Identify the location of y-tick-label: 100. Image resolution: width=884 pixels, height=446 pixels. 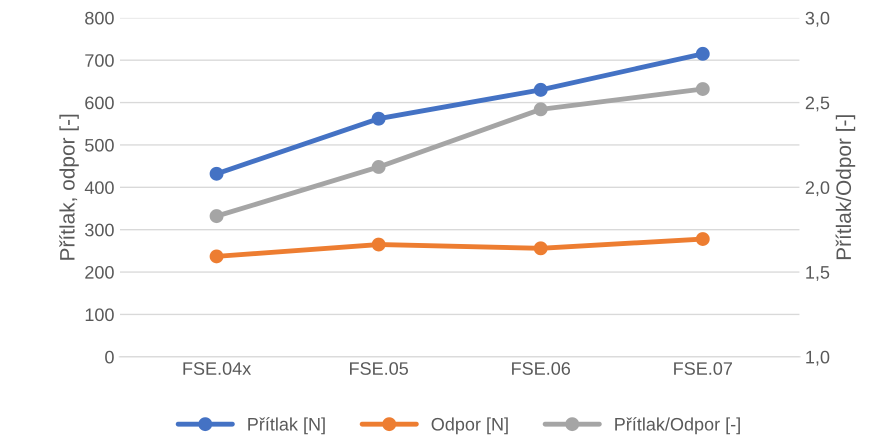
(100, 315).